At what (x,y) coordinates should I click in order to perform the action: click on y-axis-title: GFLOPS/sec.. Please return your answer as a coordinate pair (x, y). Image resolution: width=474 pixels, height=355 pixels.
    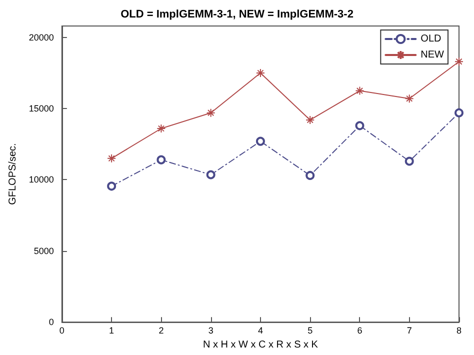
    Looking at the image, I should click on (13, 174).